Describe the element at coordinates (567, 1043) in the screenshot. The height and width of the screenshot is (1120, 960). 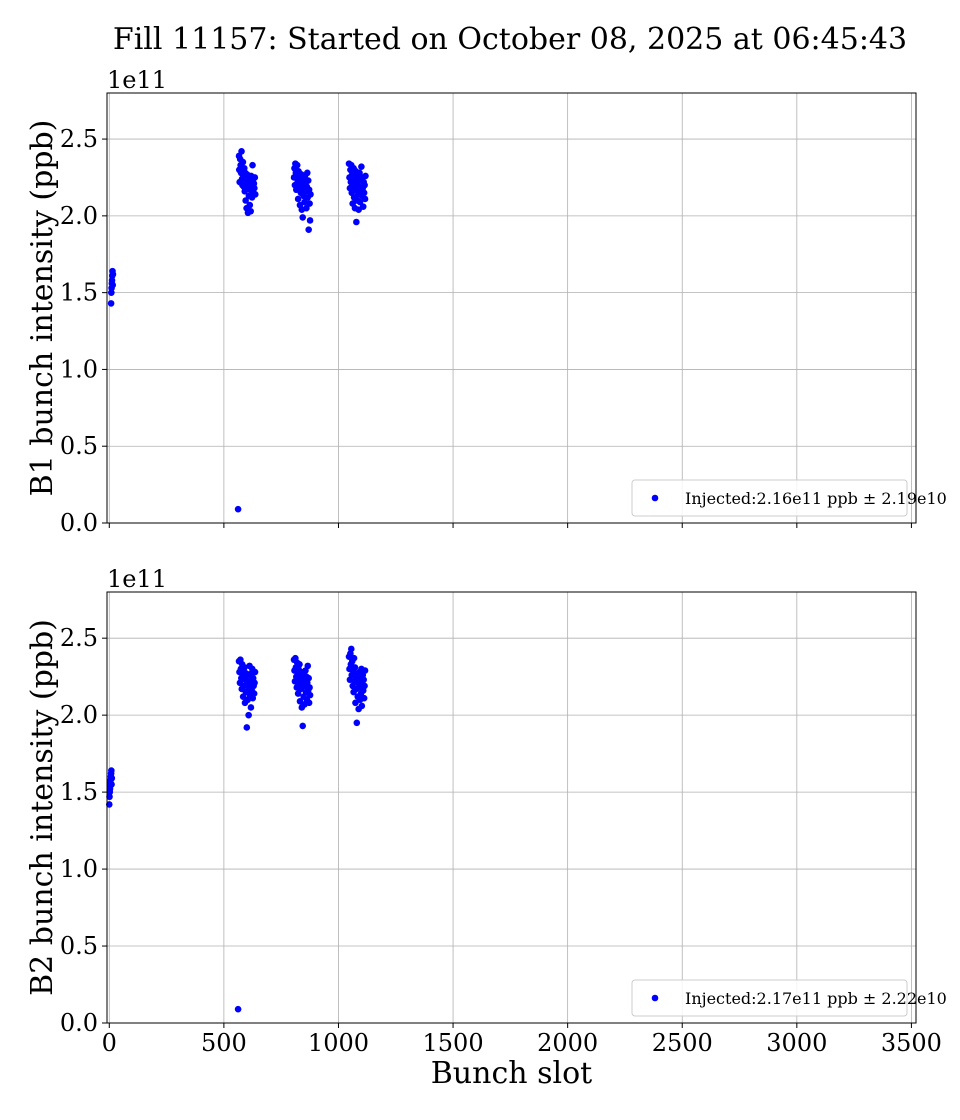
I see `plot2-x-tick-label: 2000` at that location.